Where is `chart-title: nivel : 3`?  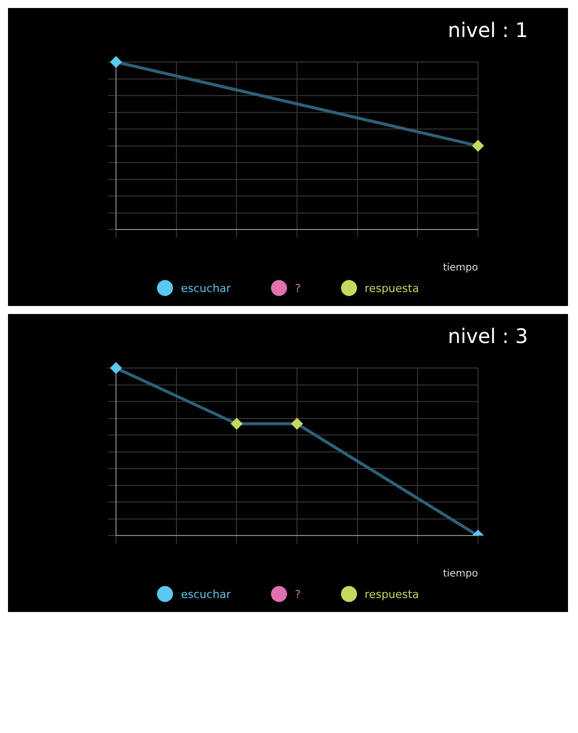 chart-title: nivel : 3 is located at coordinates (488, 336).